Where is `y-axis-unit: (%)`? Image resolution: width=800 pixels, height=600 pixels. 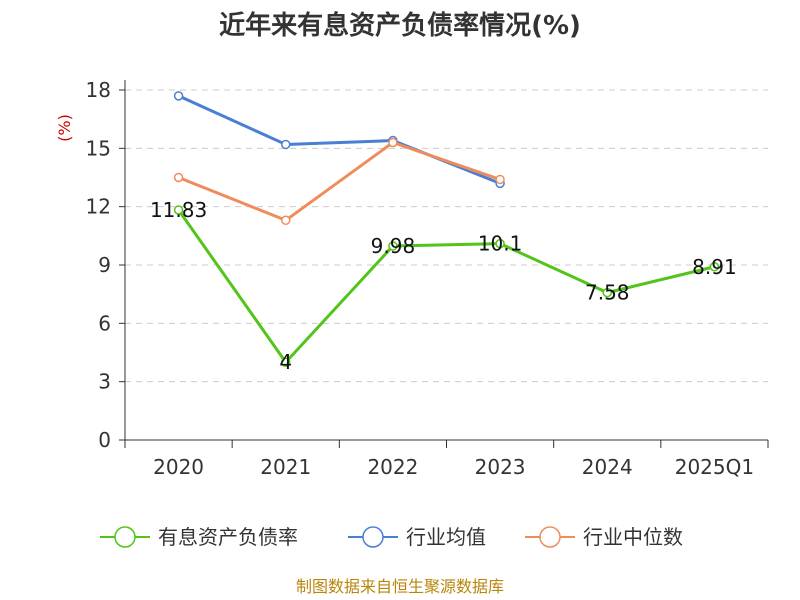
y-axis-unit: (%) is located at coordinates (64, 128).